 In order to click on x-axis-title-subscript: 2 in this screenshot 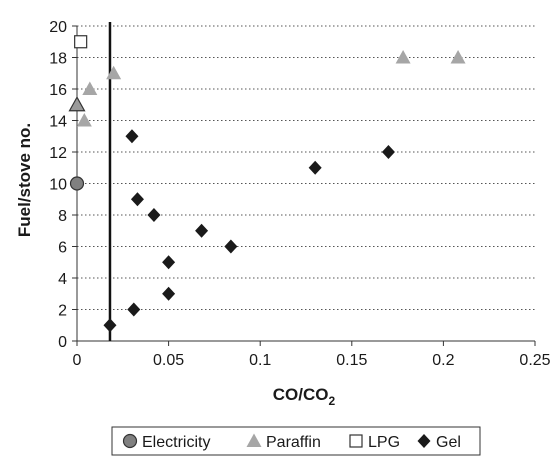, I will do `click(332, 401)`.